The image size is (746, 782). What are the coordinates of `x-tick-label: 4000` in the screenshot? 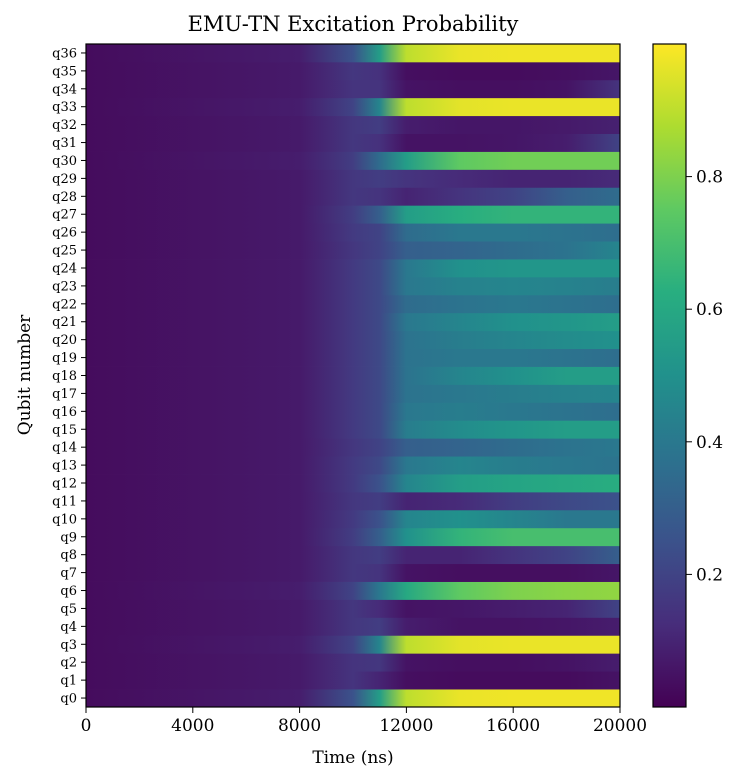 It's located at (192, 726).